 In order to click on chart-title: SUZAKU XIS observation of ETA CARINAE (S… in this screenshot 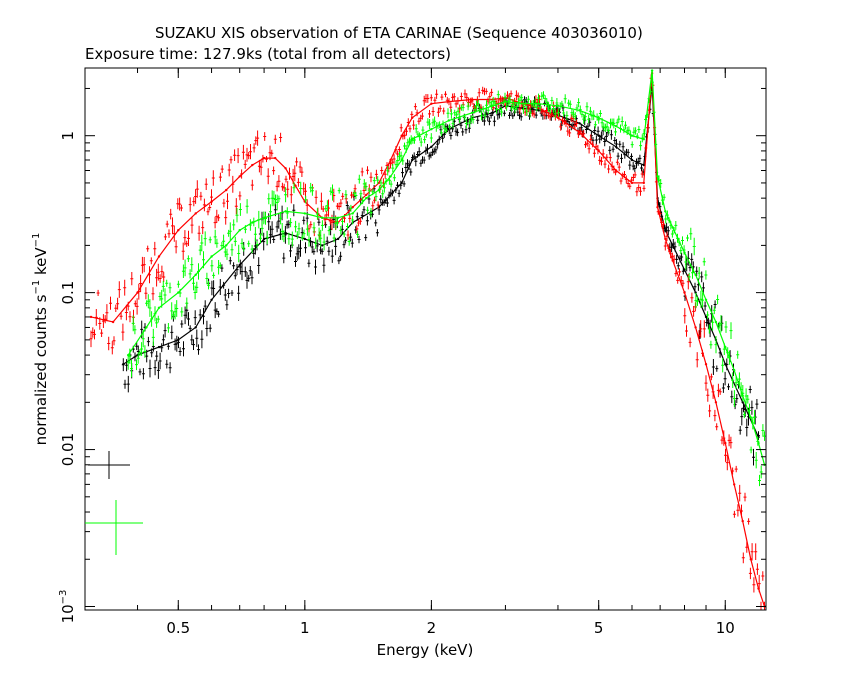, I will do `click(399, 33)`.